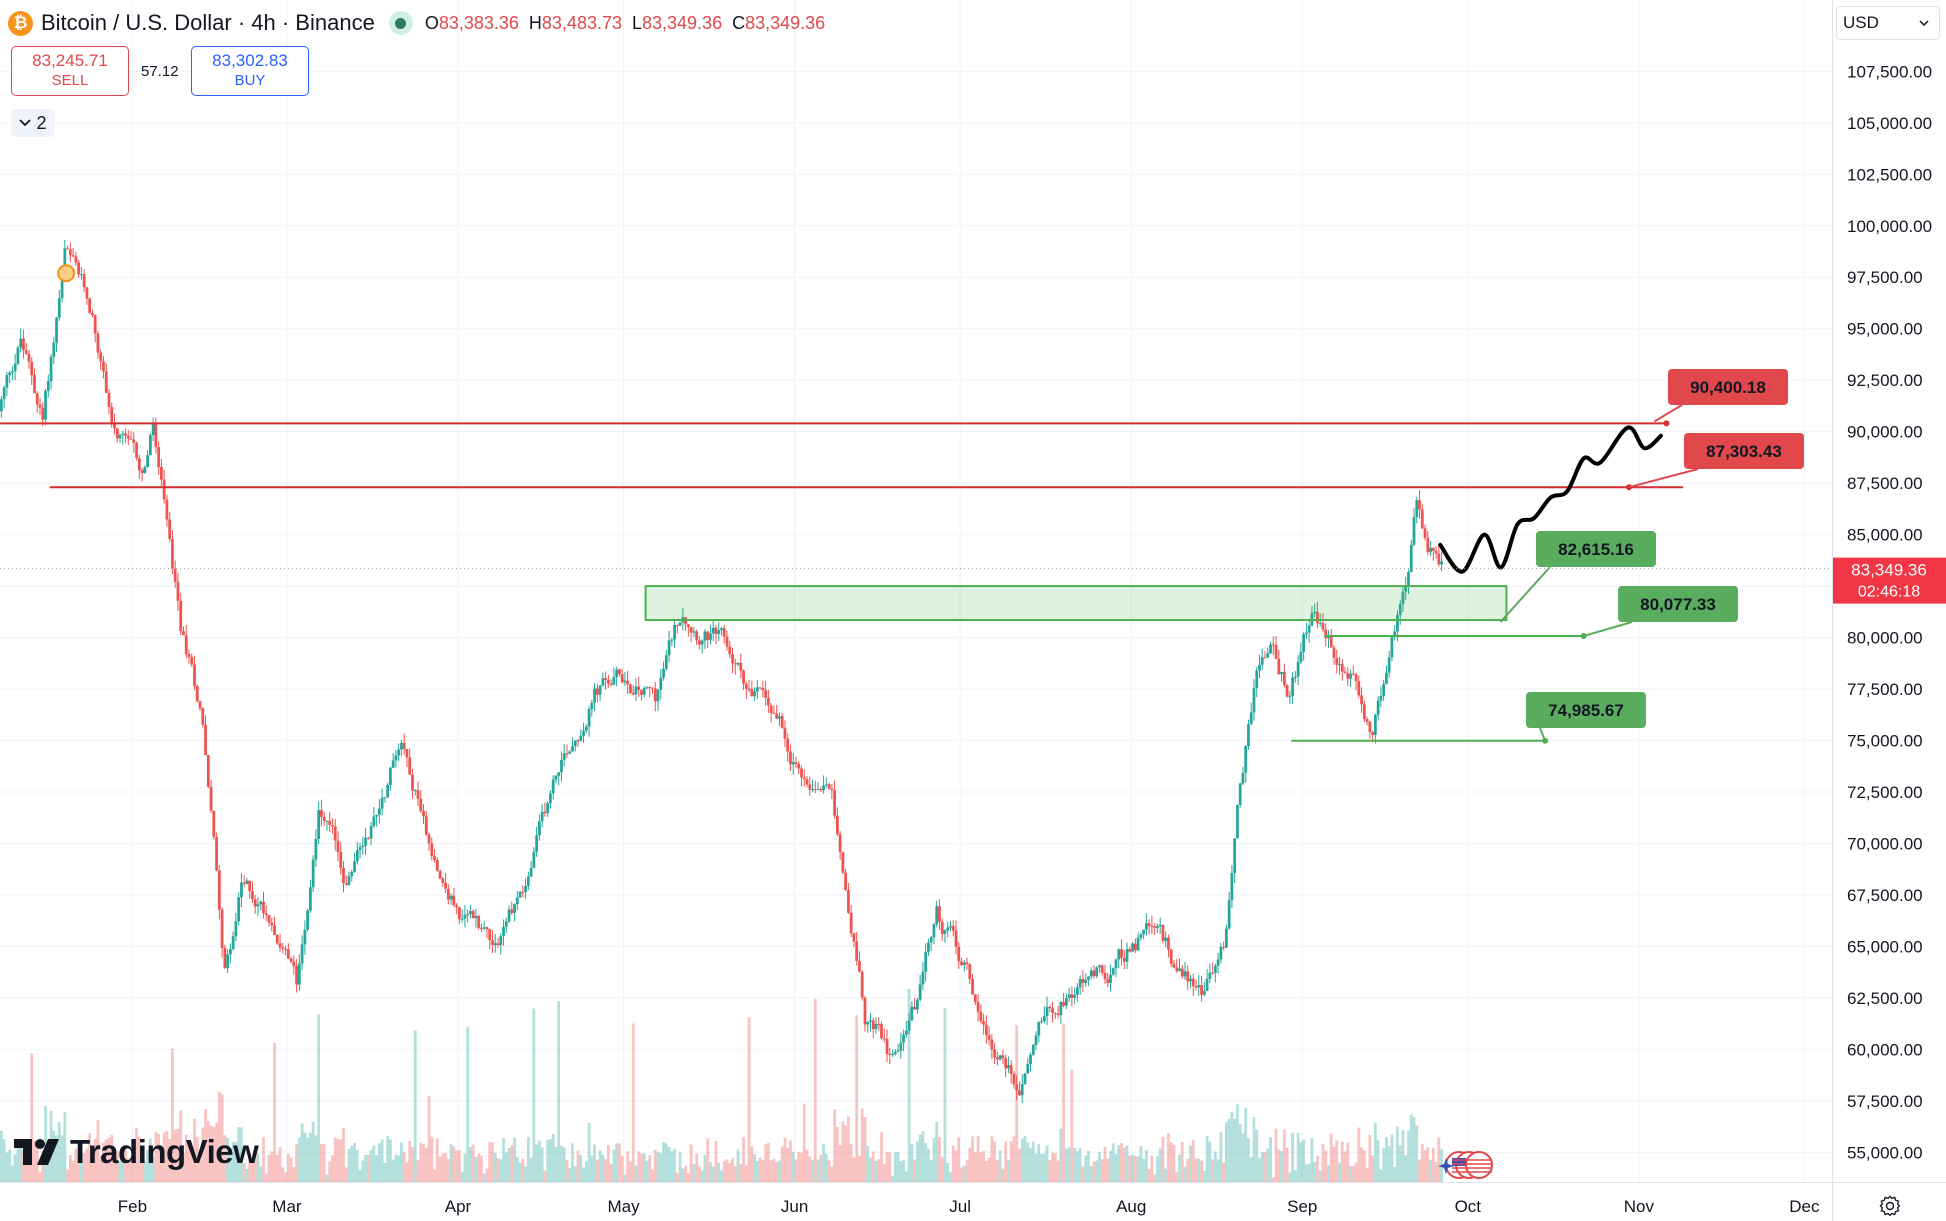 The height and width of the screenshot is (1221, 1946). Describe the element at coordinates (136, 1152) in the screenshot. I see `tradingview-logo: TradingView` at that location.